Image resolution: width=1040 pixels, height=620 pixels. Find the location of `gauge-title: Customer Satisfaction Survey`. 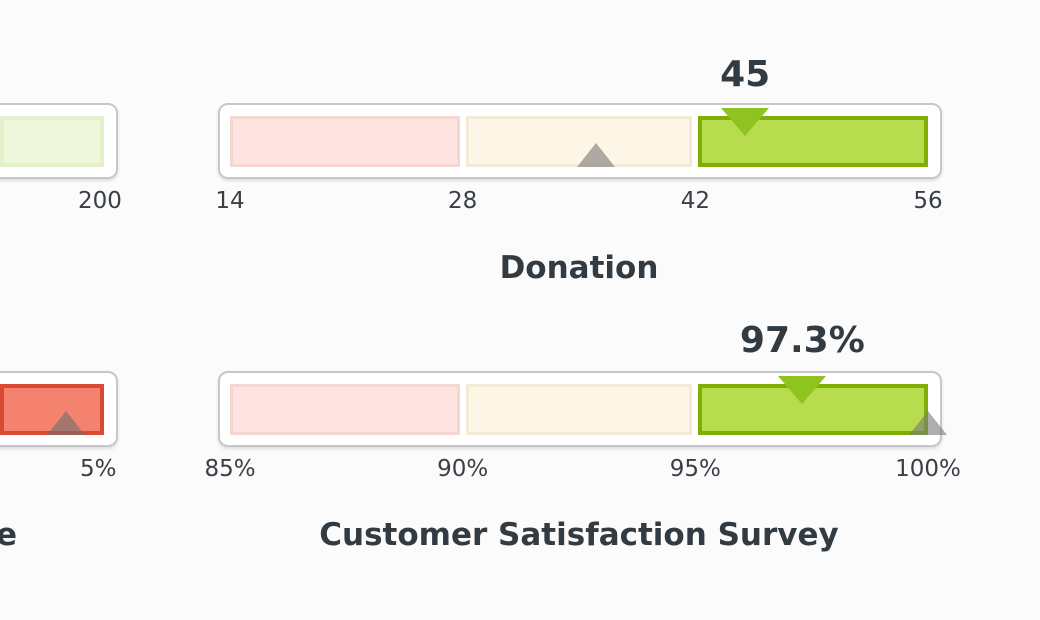

gauge-title: Customer Satisfaction Survey is located at coordinates (579, 535).